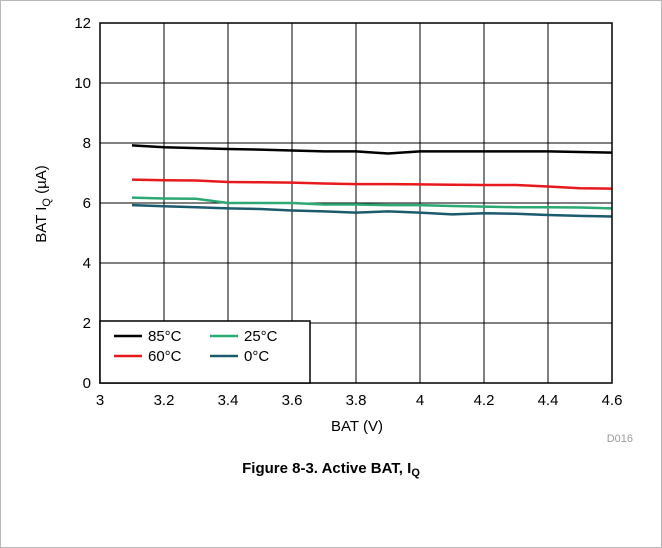 The height and width of the screenshot is (548, 662). Describe the element at coordinates (292, 400) in the screenshot. I see `x-tick-label: 3.6` at that location.